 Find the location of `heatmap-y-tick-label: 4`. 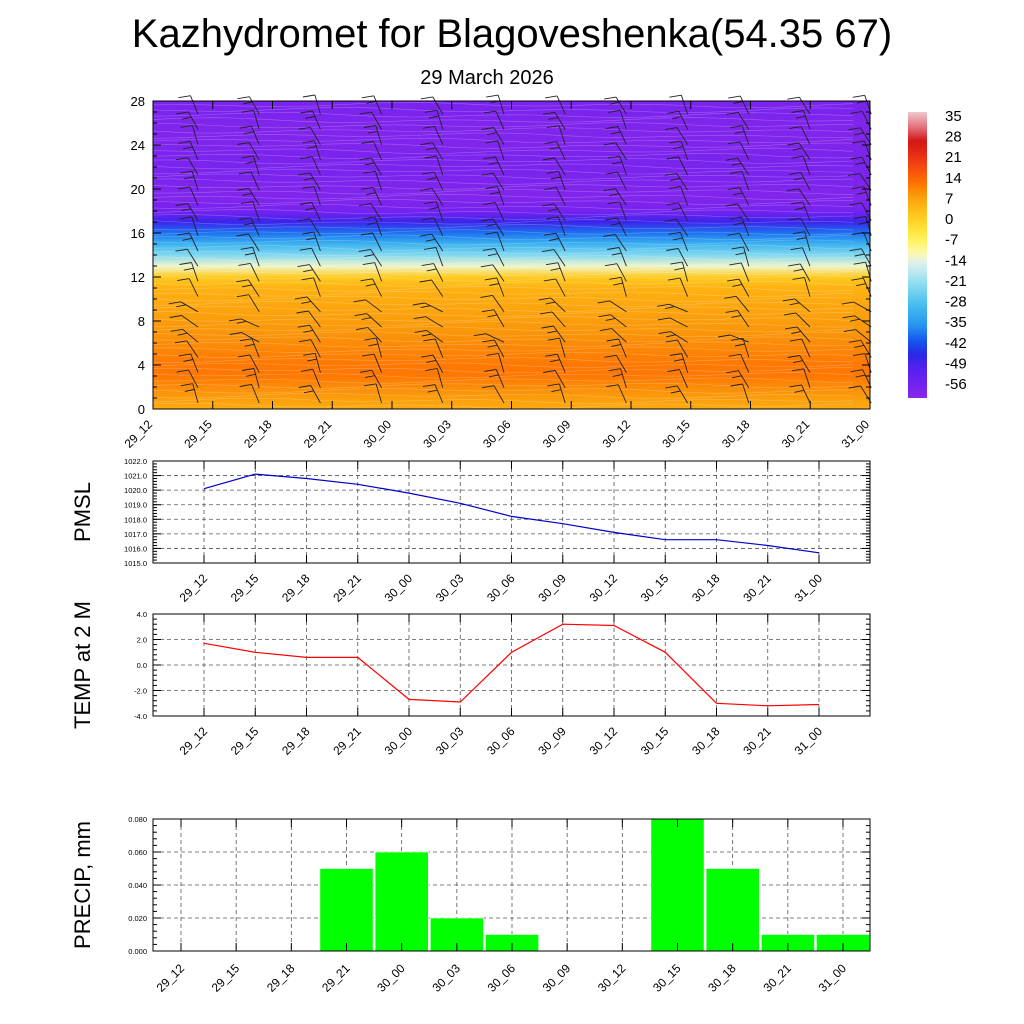

heatmap-y-tick-label: 4 is located at coordinates (141, 365).